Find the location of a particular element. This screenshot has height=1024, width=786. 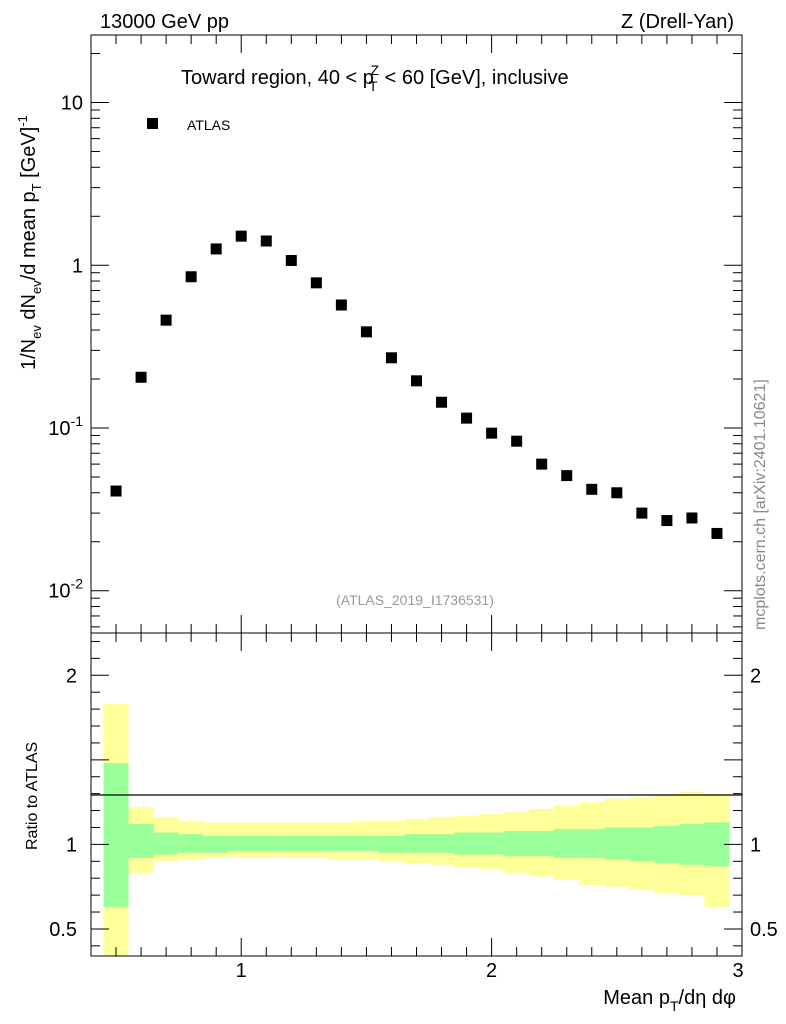

x-tick-label: 3 is located at coordinates (737, 971).